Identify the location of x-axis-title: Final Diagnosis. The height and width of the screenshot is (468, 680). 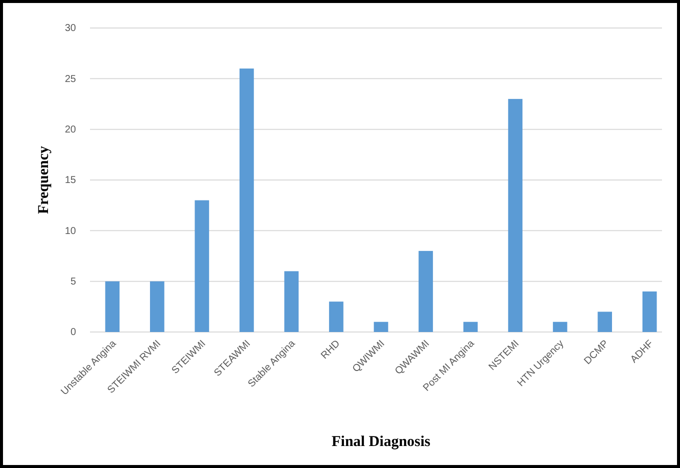
(381, 442).